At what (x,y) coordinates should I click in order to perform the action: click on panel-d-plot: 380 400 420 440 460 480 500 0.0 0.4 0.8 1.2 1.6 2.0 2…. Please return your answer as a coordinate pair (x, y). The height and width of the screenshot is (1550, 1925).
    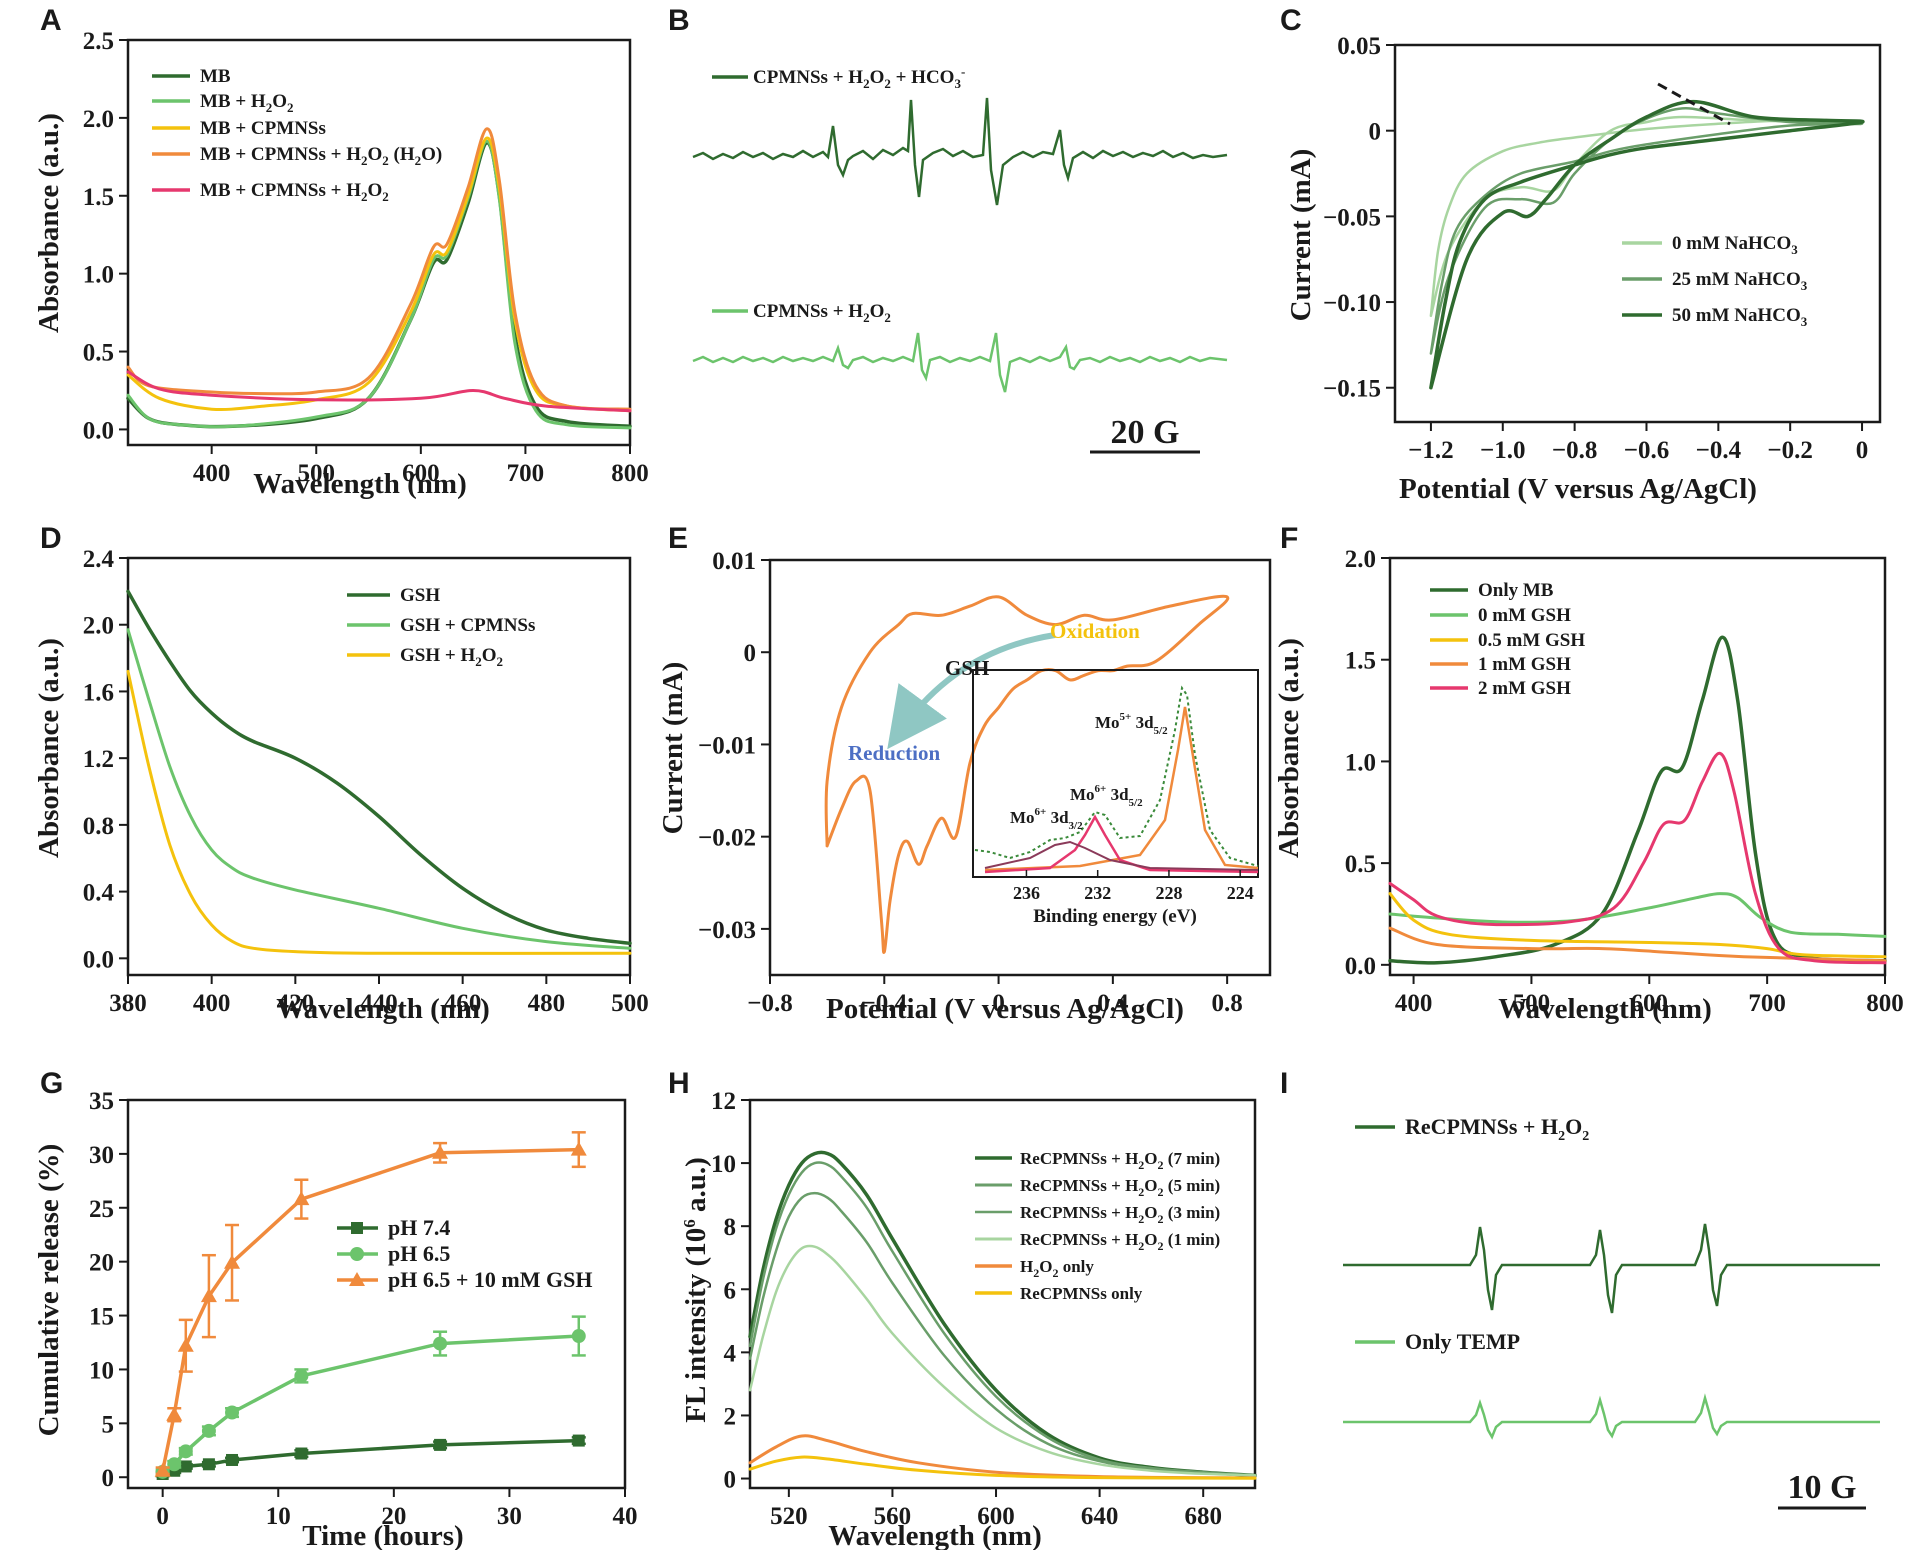
    Looking at the image, I should click on (366, 781).